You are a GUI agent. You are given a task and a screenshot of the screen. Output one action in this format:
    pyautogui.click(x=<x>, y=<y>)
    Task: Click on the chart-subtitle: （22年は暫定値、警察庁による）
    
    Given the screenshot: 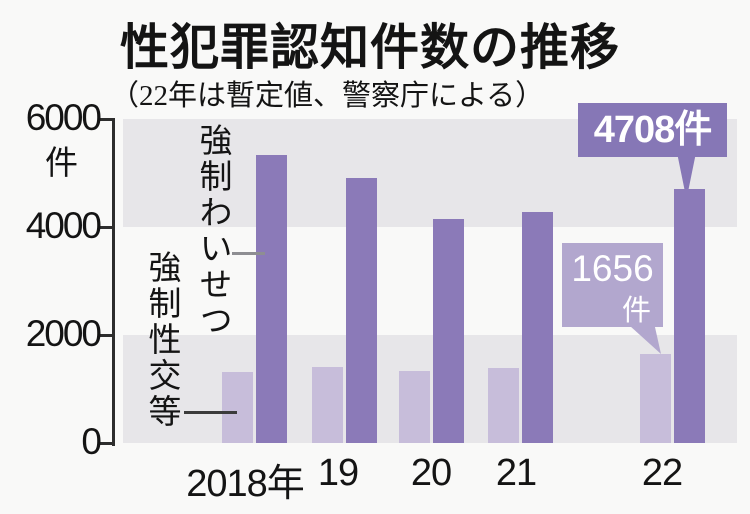 What is the action you would take?
    pyautogui.click(x=327, y=96)
    